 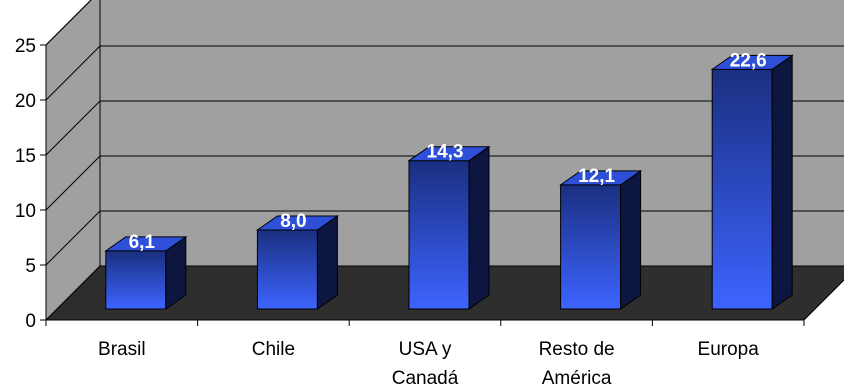 I want to click on category-label-line: Resto de, so click(x=577, y=349).